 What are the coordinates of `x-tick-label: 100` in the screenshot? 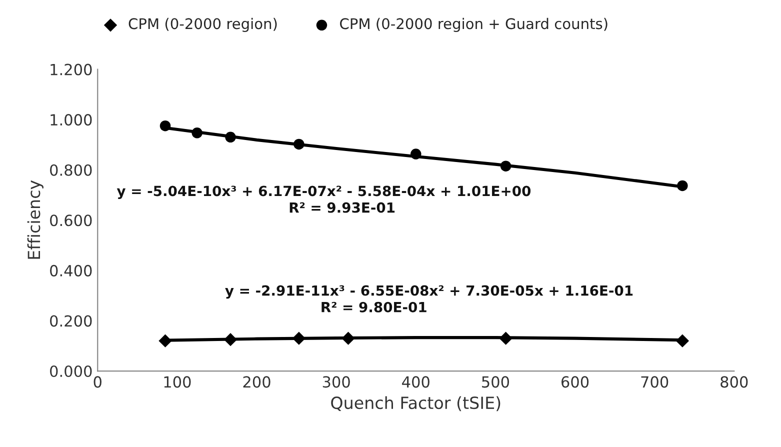 It's located at (177, 382).